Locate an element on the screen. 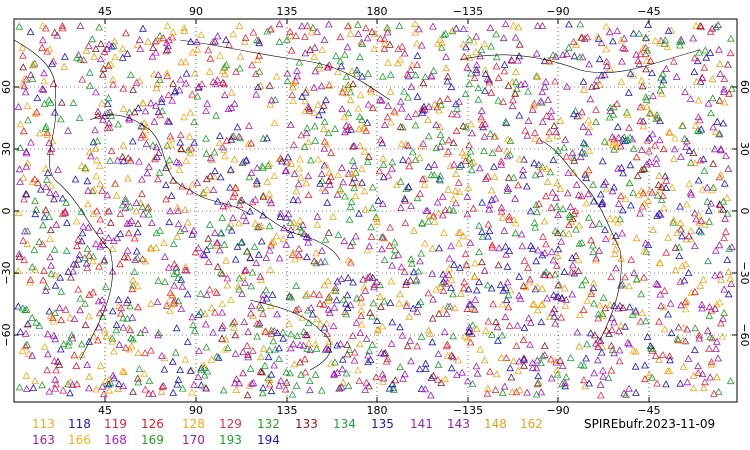 The width and height of the screenshot is (750, 450). legend-item-113: 113 is located at coordinates (43, 424).